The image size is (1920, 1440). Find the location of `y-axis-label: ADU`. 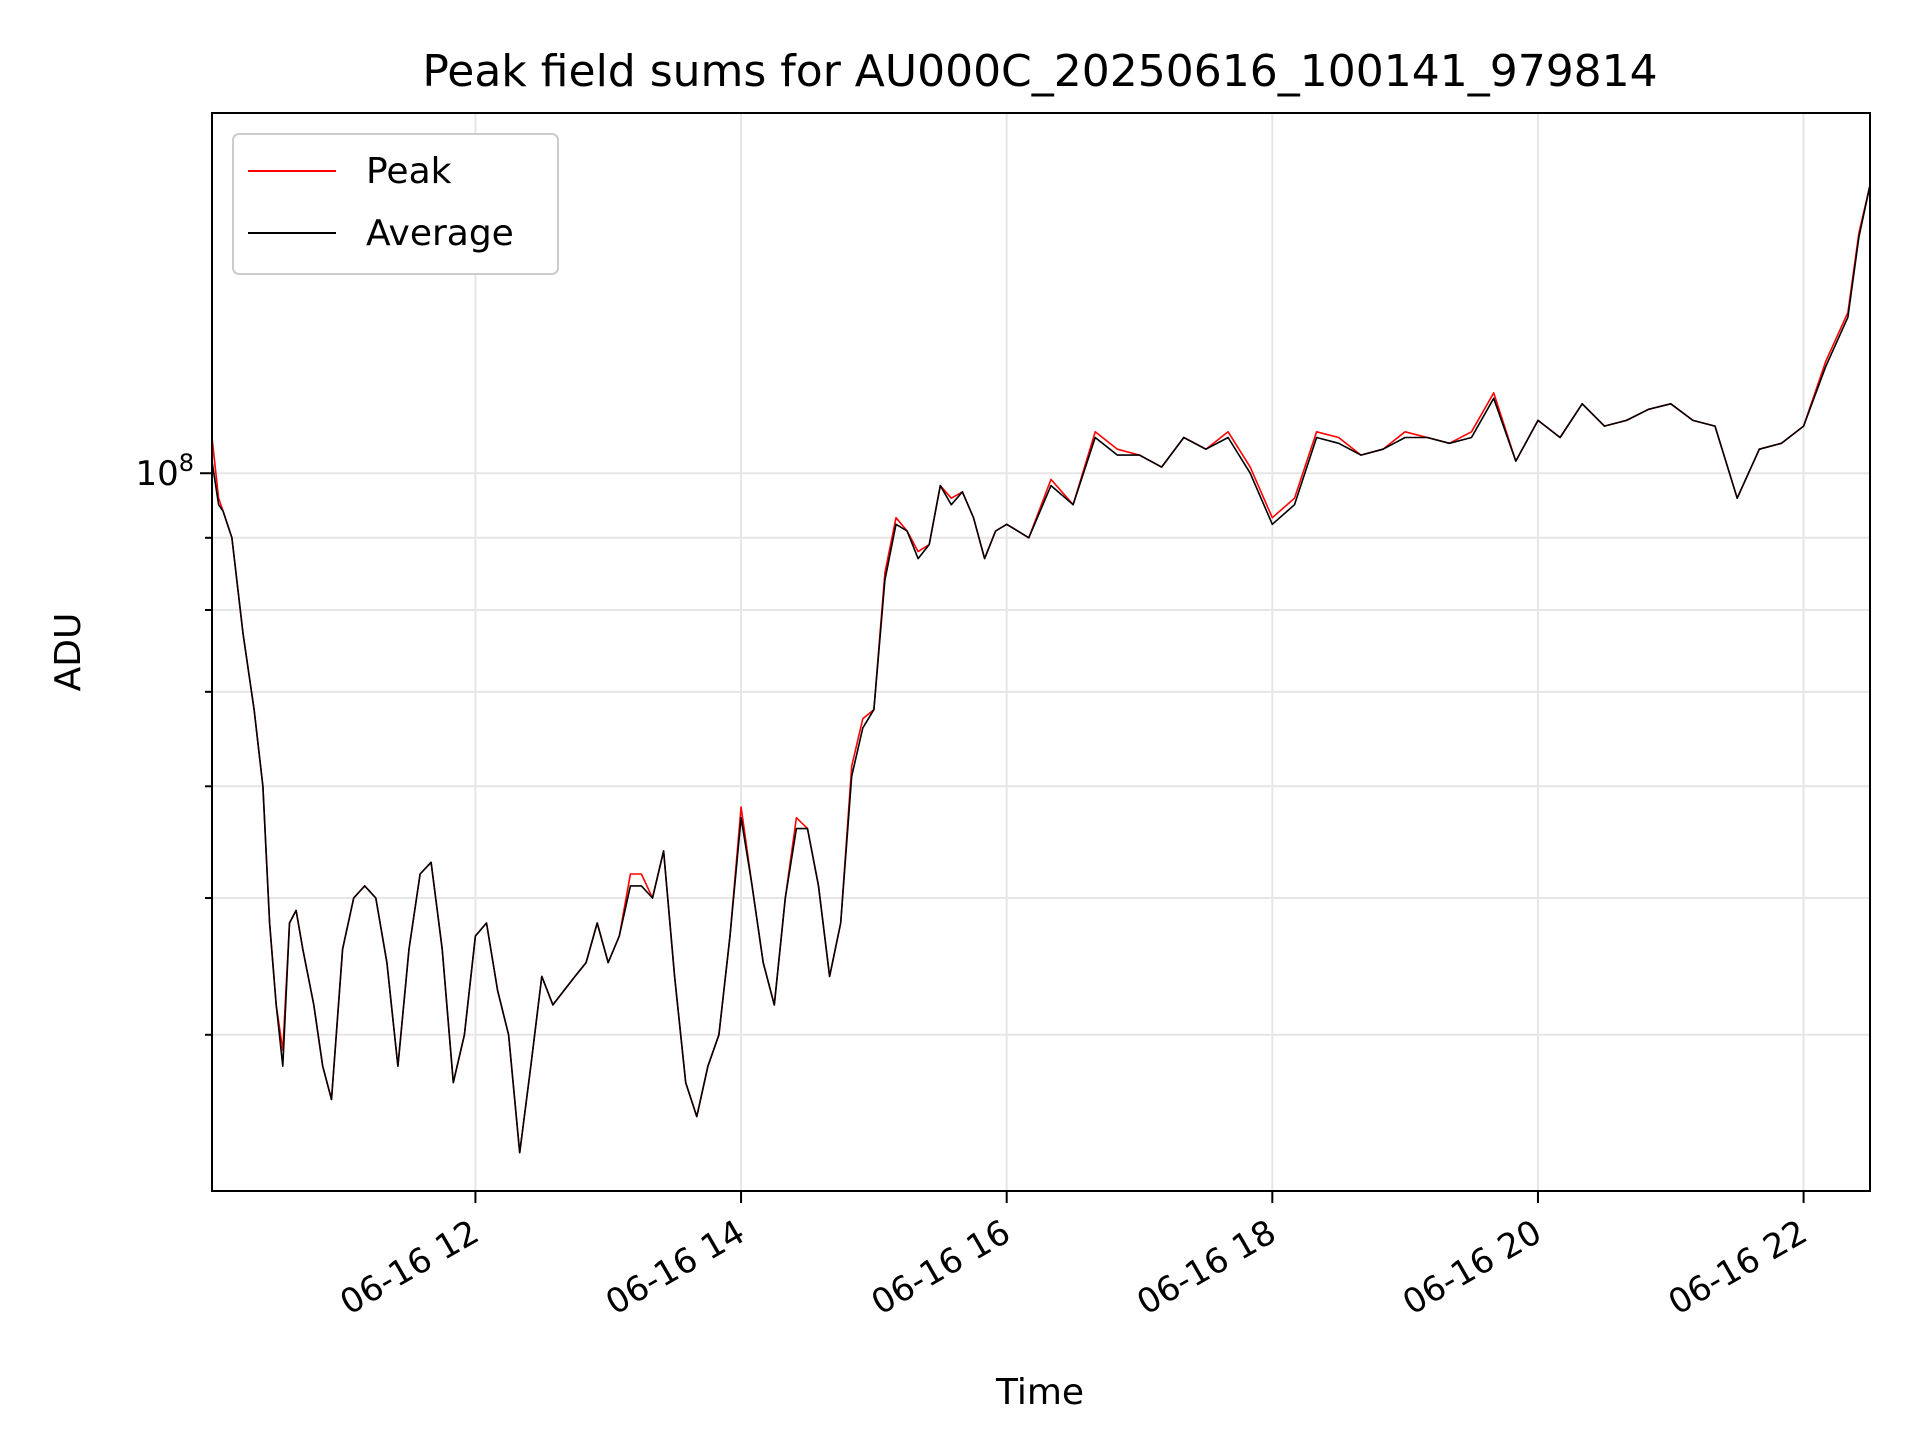

y-axis-label: ADU is located at coordinates (68, 652).